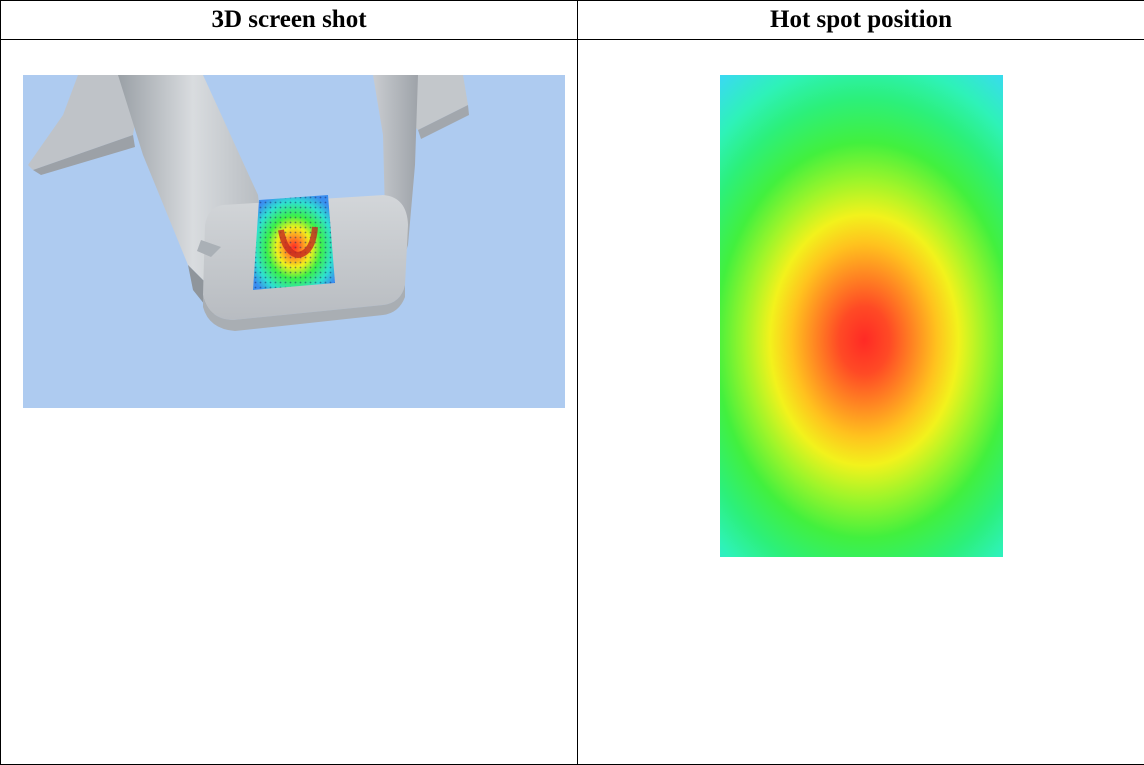  Describe the element at coordinates (248, 203) in the screenshot. I see `3d-model-render-icon` at that location.